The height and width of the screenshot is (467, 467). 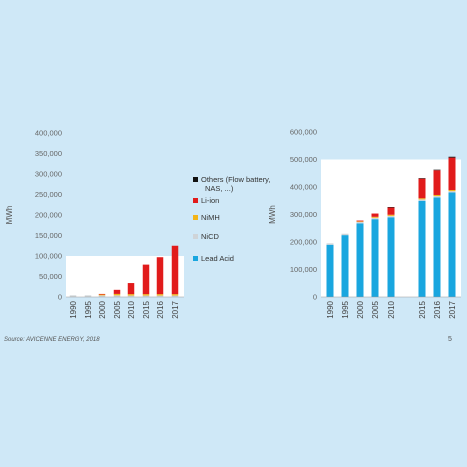 I want to click on left-chart-bar-liion-2015, so click(x=146, y=279).